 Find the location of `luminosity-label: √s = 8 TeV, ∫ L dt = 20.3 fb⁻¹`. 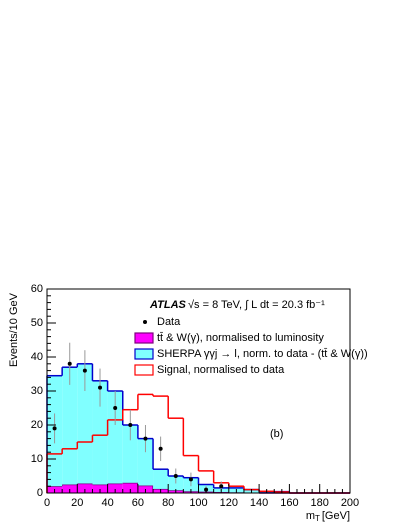

luminosity-label: √s = 8 TeV, ∫ L dt = 20.3 fb⁻¹ is located at coordinates (256, 305).